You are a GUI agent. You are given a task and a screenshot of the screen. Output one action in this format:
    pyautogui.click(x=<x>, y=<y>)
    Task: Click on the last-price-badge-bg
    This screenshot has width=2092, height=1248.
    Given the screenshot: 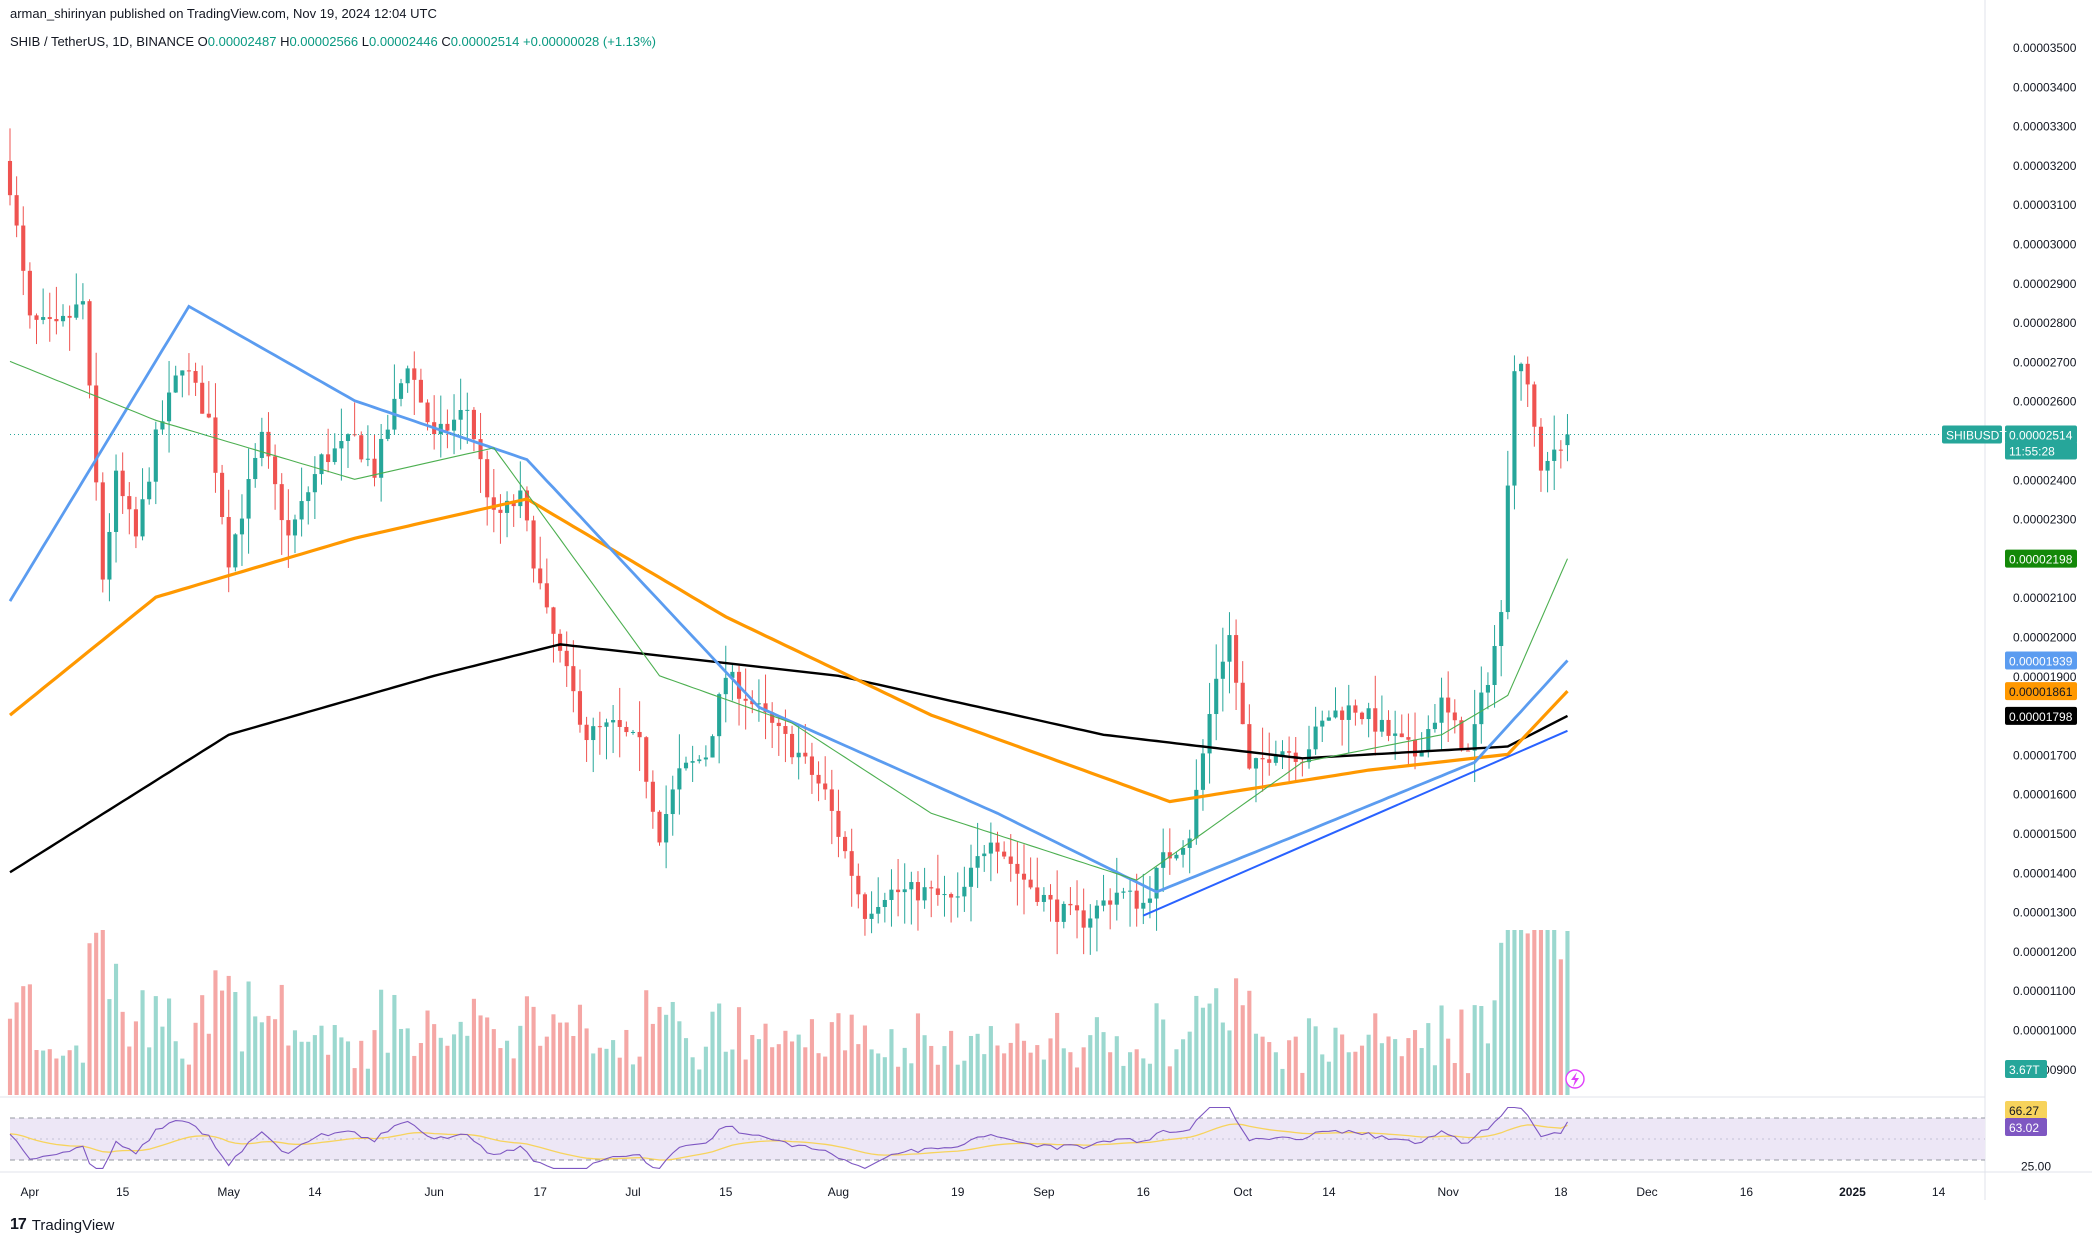 What is the action you would take?
    pyautogui.click(x=2041, y=434)
    